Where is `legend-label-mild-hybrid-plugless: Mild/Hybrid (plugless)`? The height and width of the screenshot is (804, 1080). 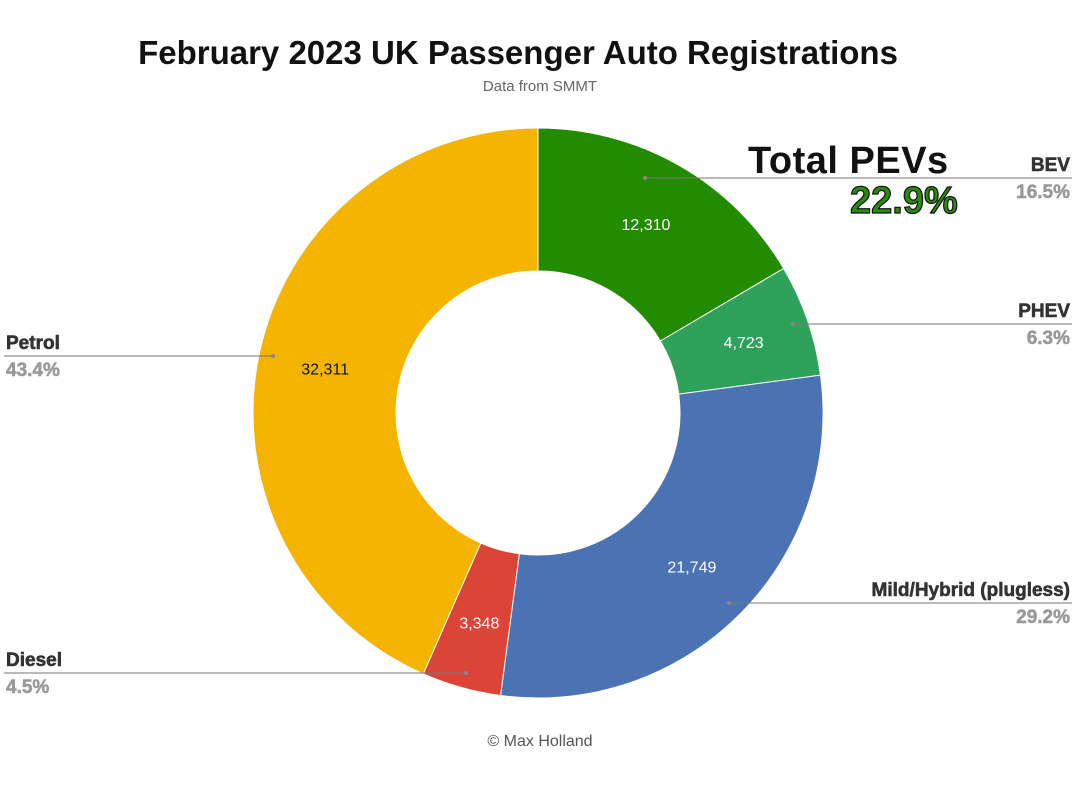 legend-label-mild-hybrid-plugless: Mild/Hybrid (plugless) is located at coordinates (971, 590).